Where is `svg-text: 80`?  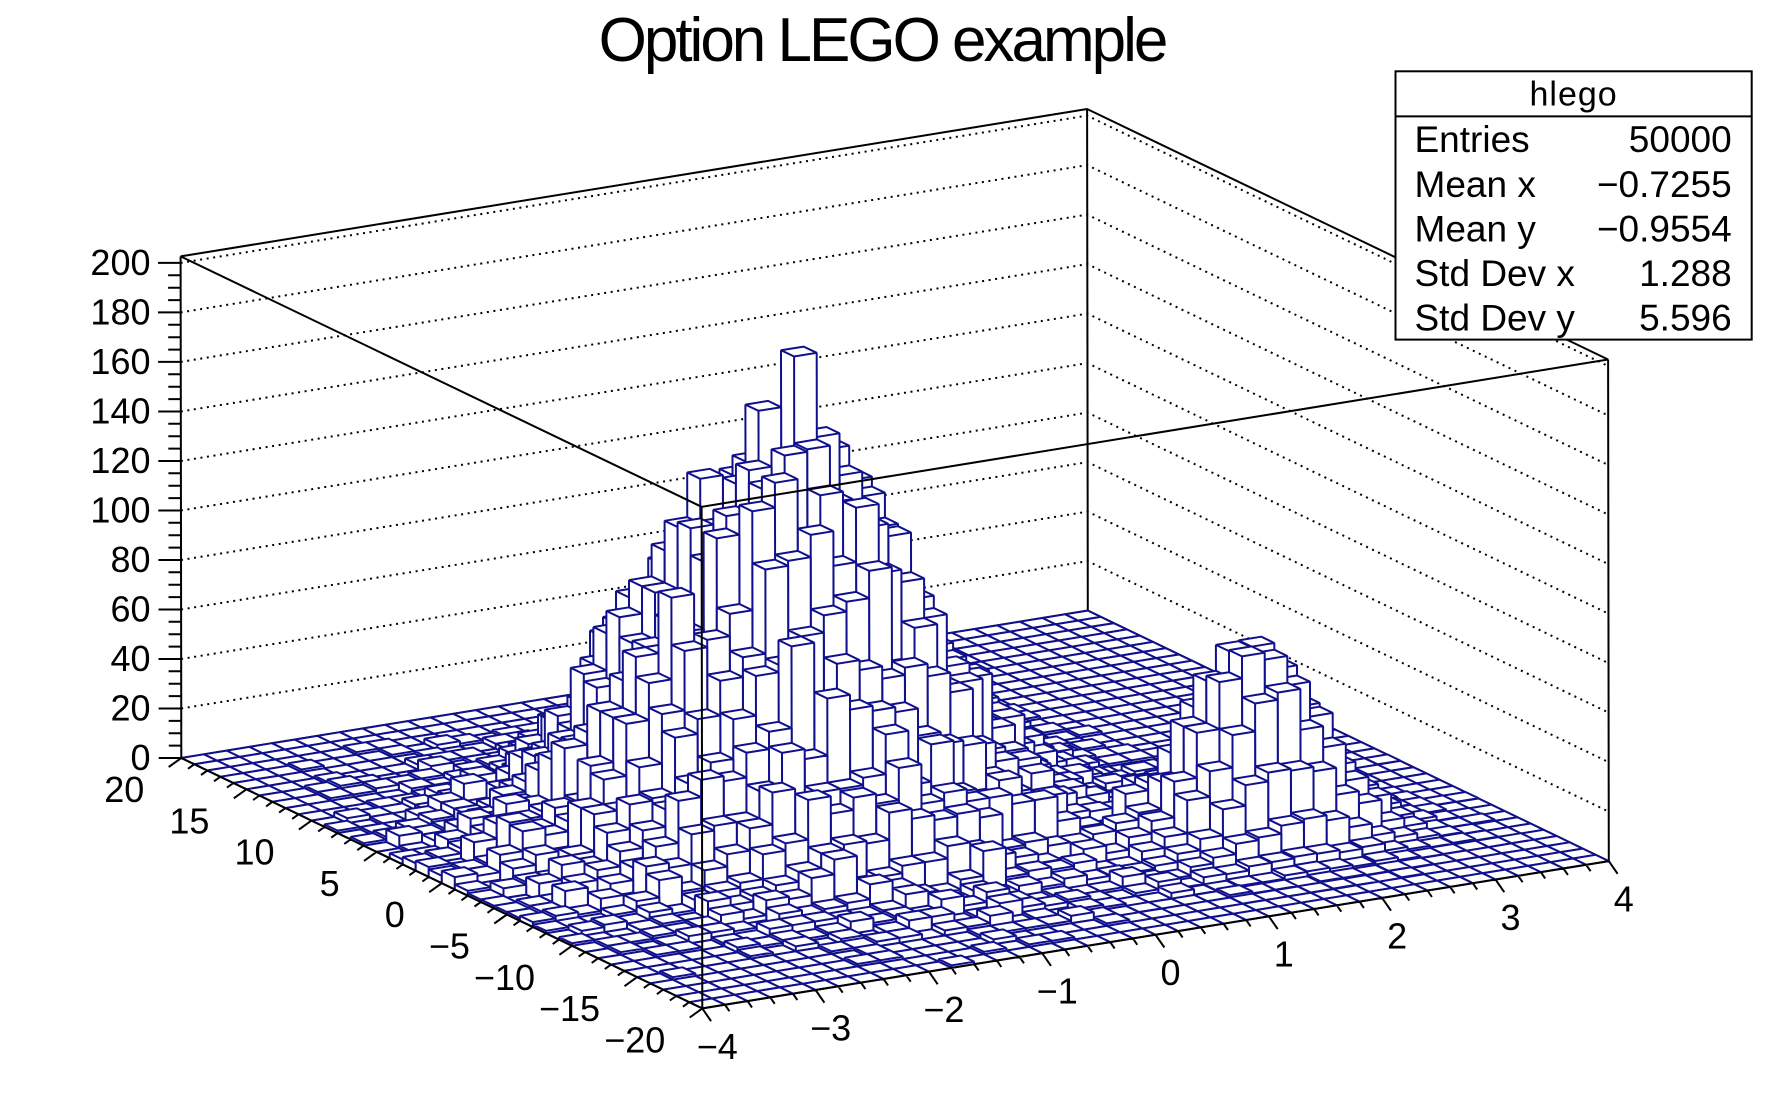
svg-text: 80 is located at coordinates (130, 559).